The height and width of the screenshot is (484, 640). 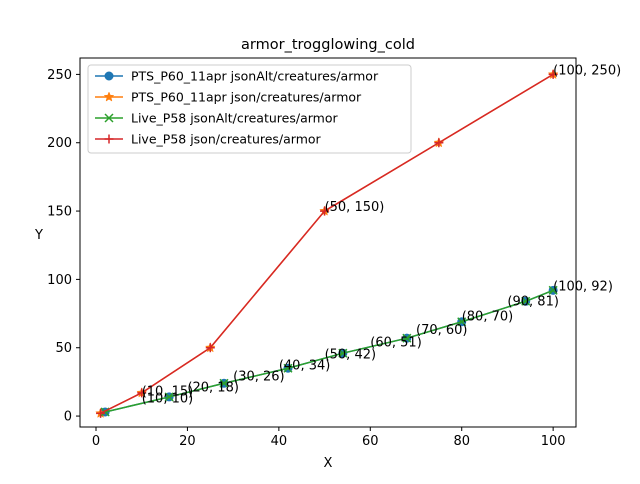 I want to click on x-tick-label: 20, so click(x=187, y=441).